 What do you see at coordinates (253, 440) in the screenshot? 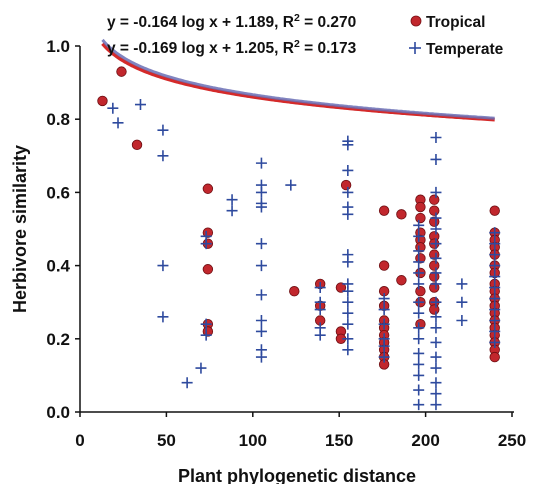
I see `x-tick-label-2: 100` at bounding box center [253, 440].